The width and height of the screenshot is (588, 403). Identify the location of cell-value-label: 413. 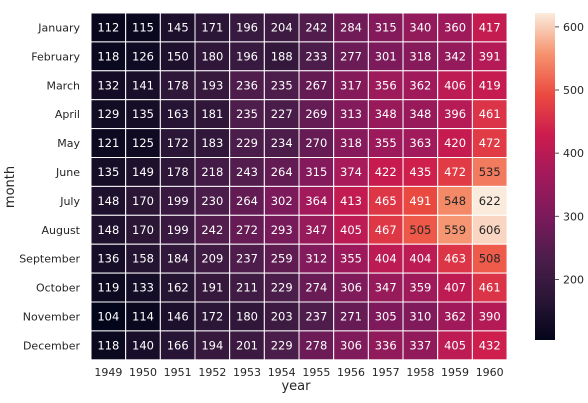
(351, 201).